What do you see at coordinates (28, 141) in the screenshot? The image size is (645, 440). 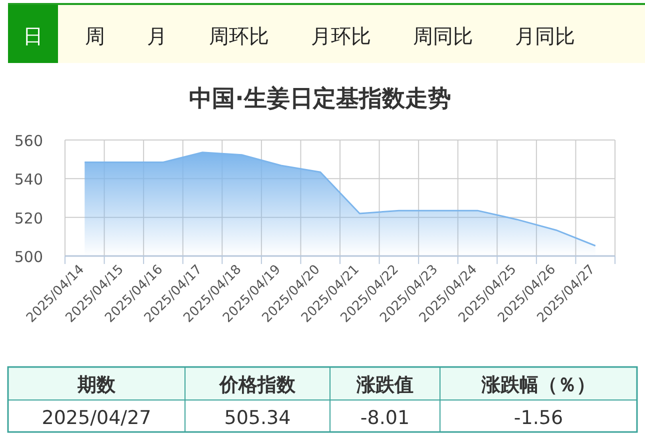 I see `y-tick-label: 560` at bounding box center [28, 141].